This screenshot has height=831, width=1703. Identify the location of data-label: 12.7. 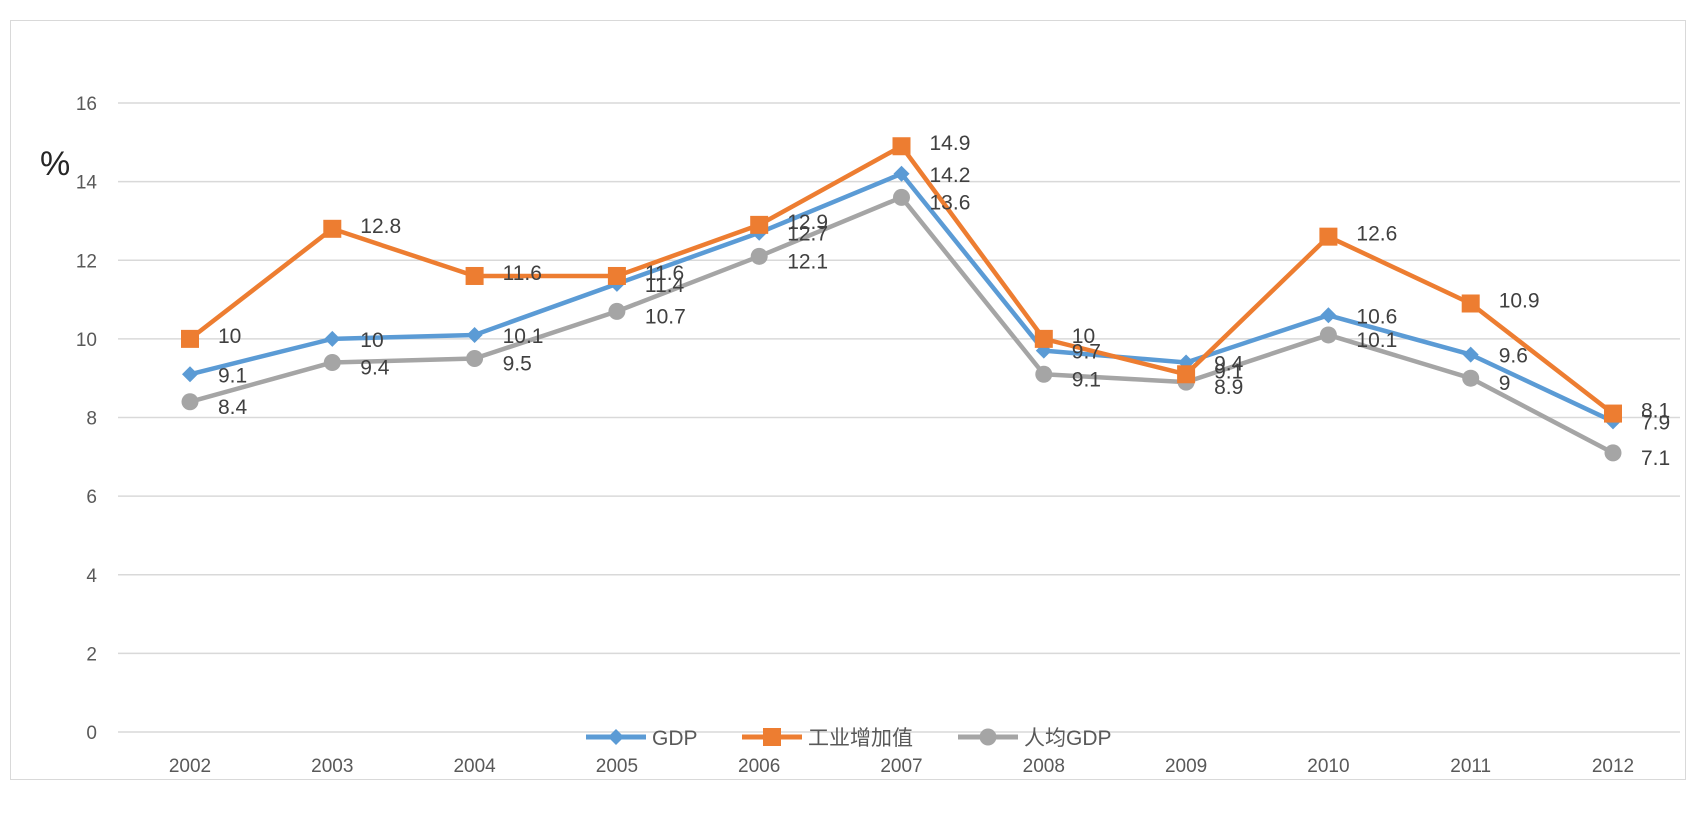
(807, 234).